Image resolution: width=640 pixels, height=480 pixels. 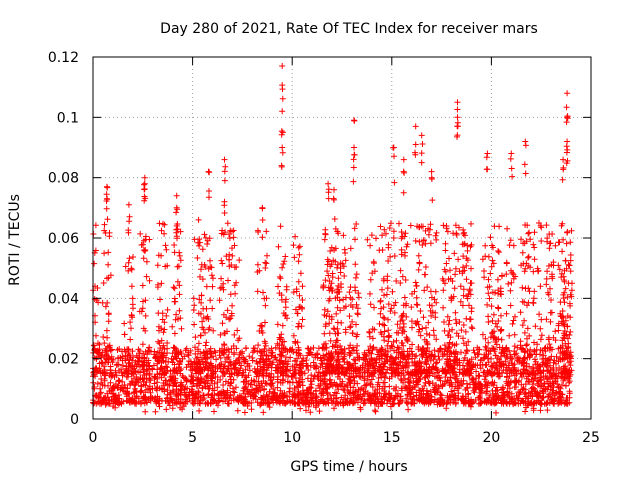 What do you see at coordinates (292, 438) in the screenshot?
I see `x-tick-label: 10` at bounding box center [292, 438].